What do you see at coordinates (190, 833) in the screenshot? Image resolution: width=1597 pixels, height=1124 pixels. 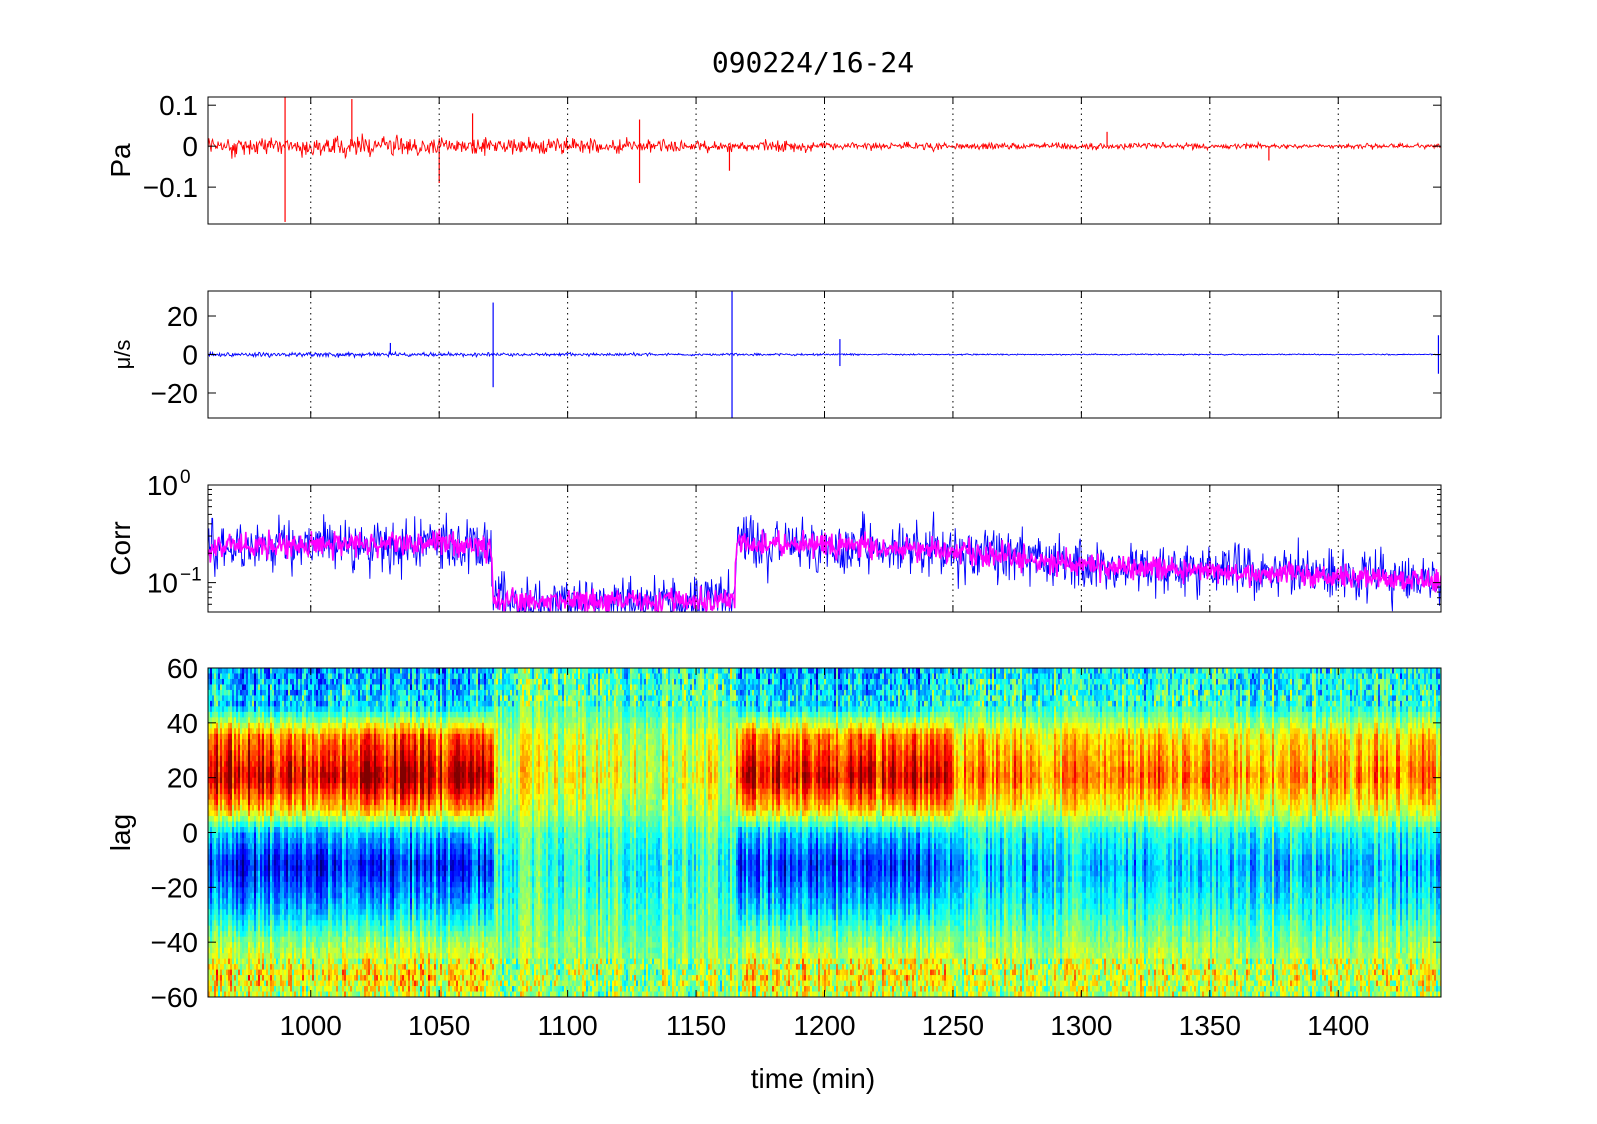 I see `y-tick-label: 0` at bounding box center [190, 833].